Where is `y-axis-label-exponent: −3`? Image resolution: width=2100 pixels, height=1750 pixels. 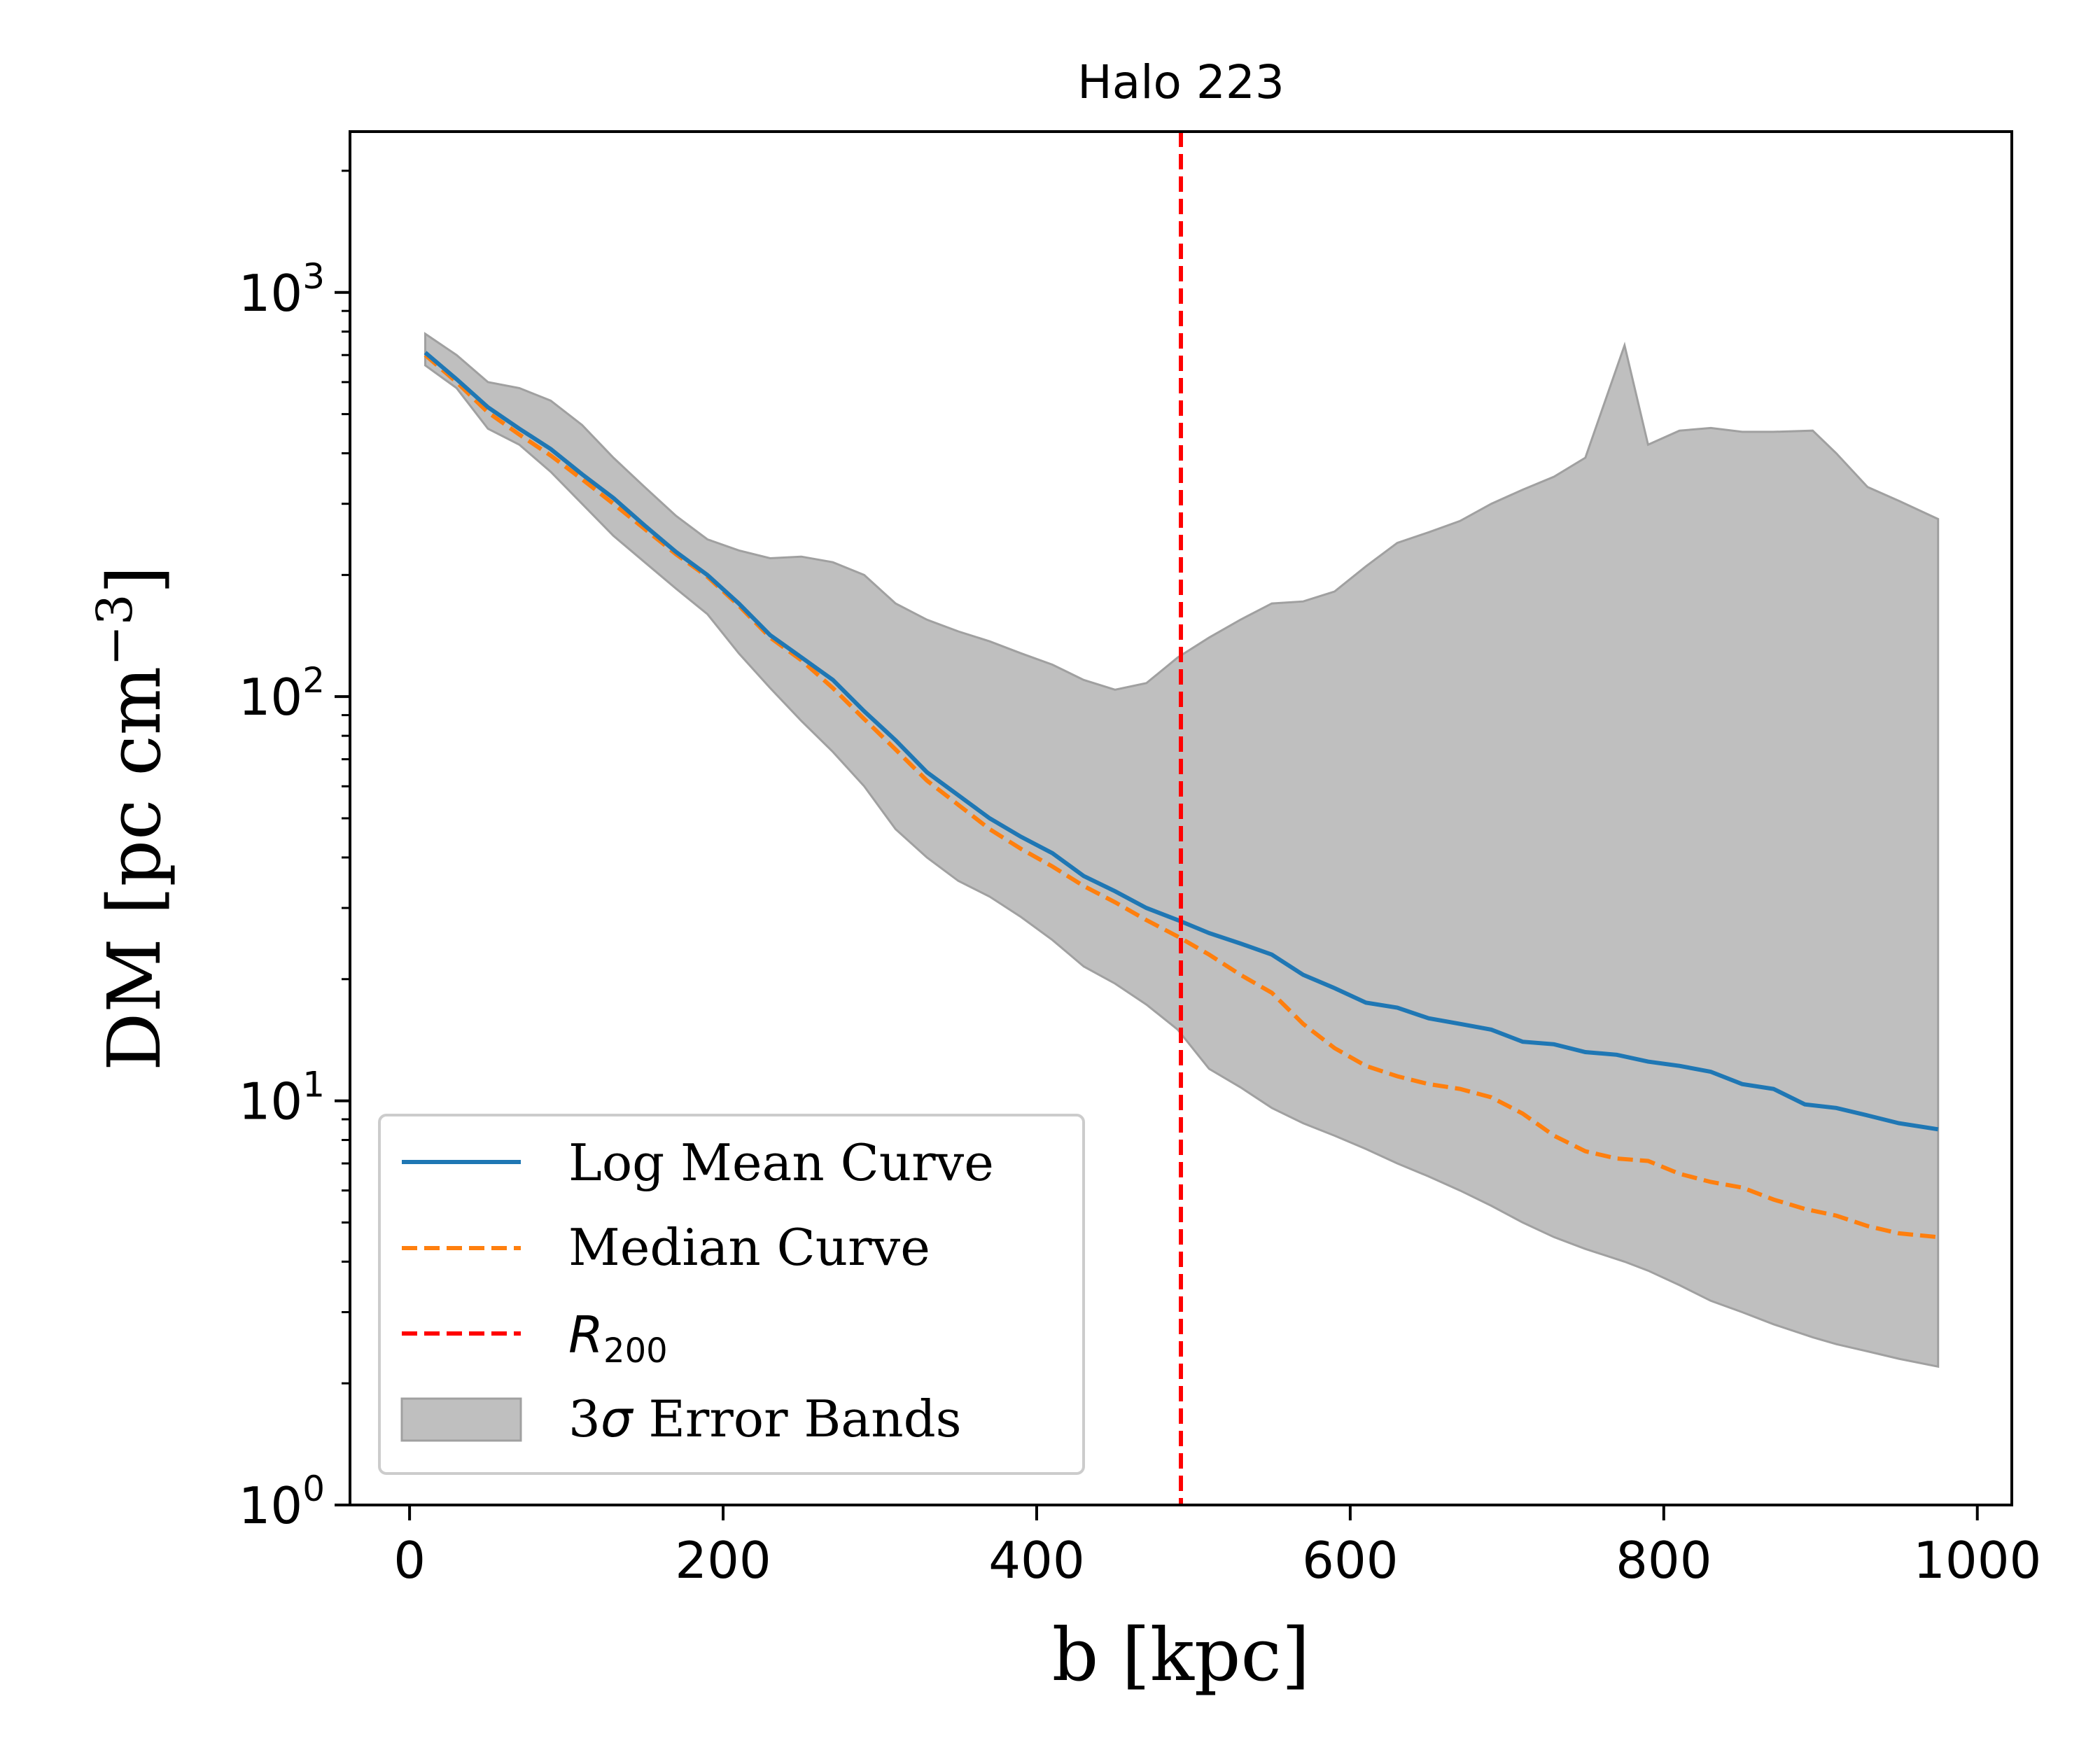
y-axis-label-exponent: −3 is located at coordinates (115, 630).